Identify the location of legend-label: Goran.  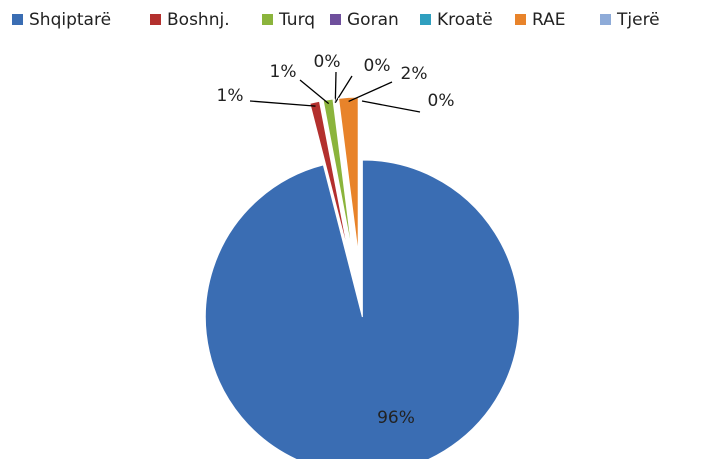
(373, 20).